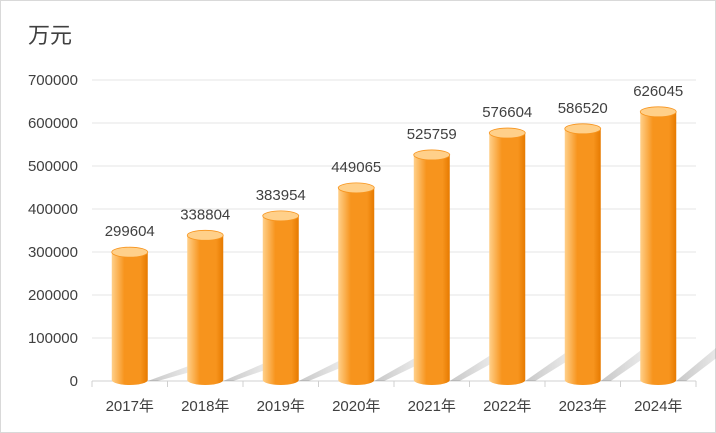 The height and width of the screenshot is (433, 716). What do you see at coordinates (281, 406) in the screenshot?
I see `x-tick-label: 2019年` at bounding box center [281, 406].